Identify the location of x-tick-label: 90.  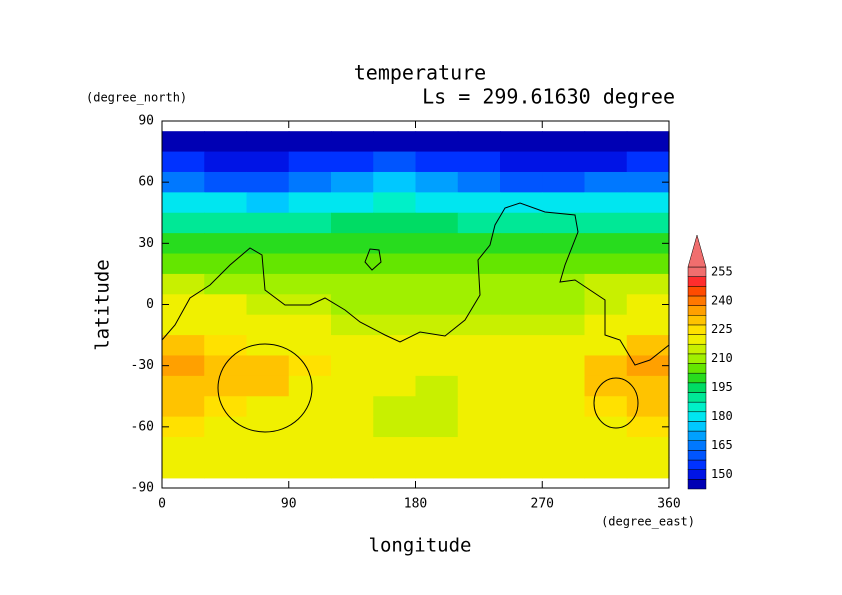
(289, 504).